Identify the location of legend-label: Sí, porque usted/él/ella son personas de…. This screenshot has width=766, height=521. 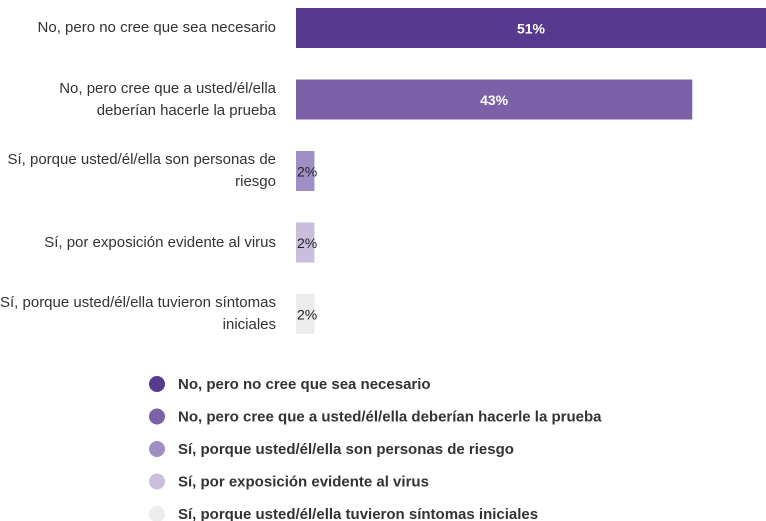
(346, 449).